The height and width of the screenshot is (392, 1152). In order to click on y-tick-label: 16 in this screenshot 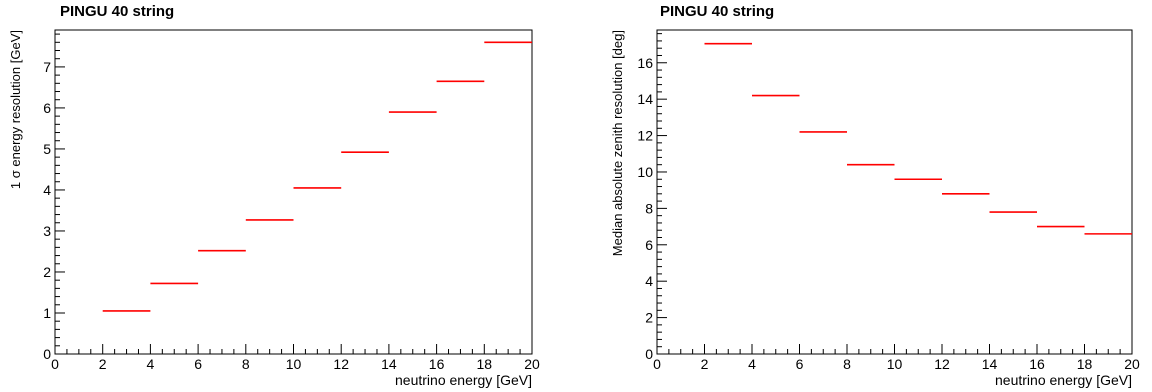, I will do `click(645, 63)`.